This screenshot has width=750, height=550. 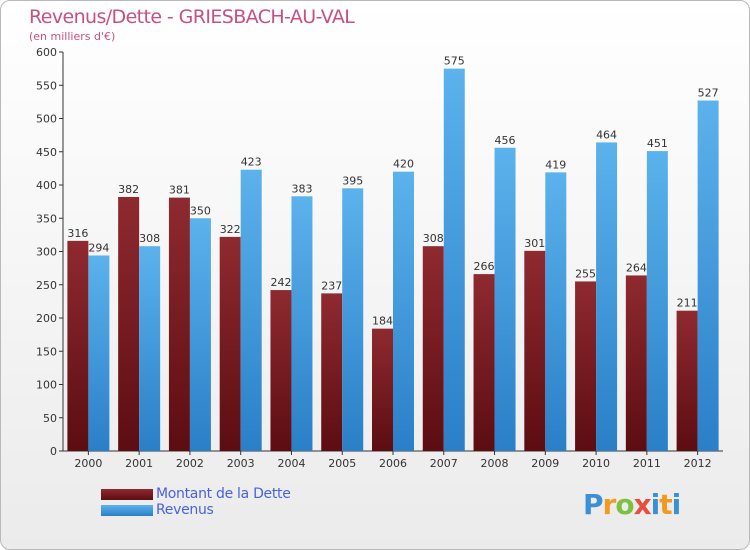 What do you see at coordinates (606, 134) in the screenshot?
I see `data-label-revenue: 464` at bounding box center [606, 134].